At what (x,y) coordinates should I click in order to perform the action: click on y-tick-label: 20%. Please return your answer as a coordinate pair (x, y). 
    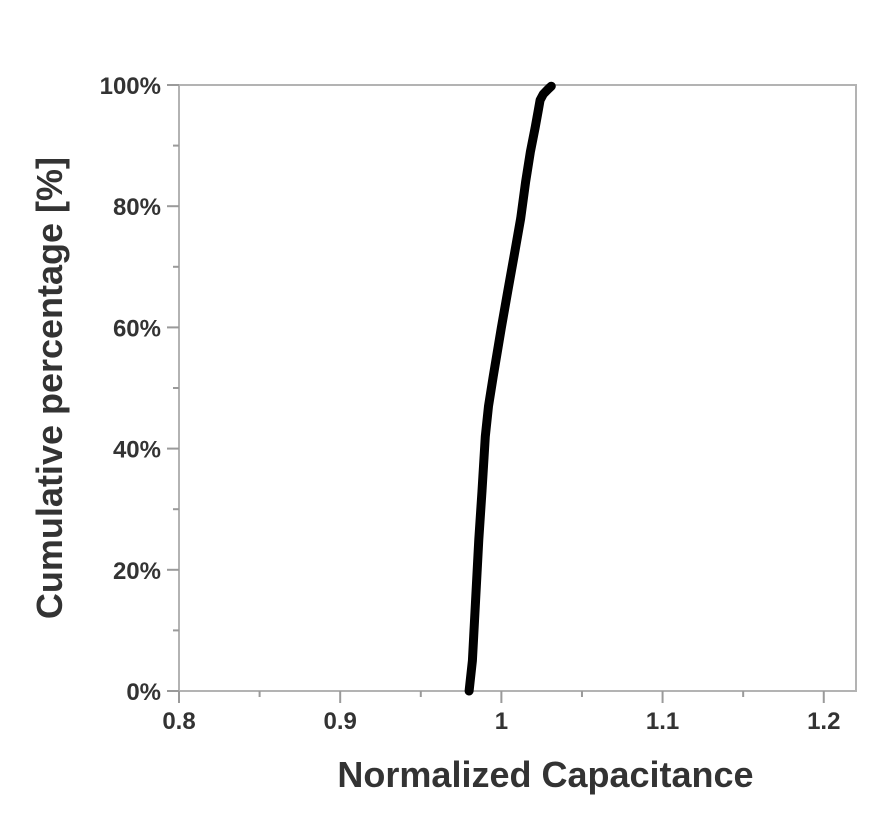
    Looking at the image, I should click on (137, 571).